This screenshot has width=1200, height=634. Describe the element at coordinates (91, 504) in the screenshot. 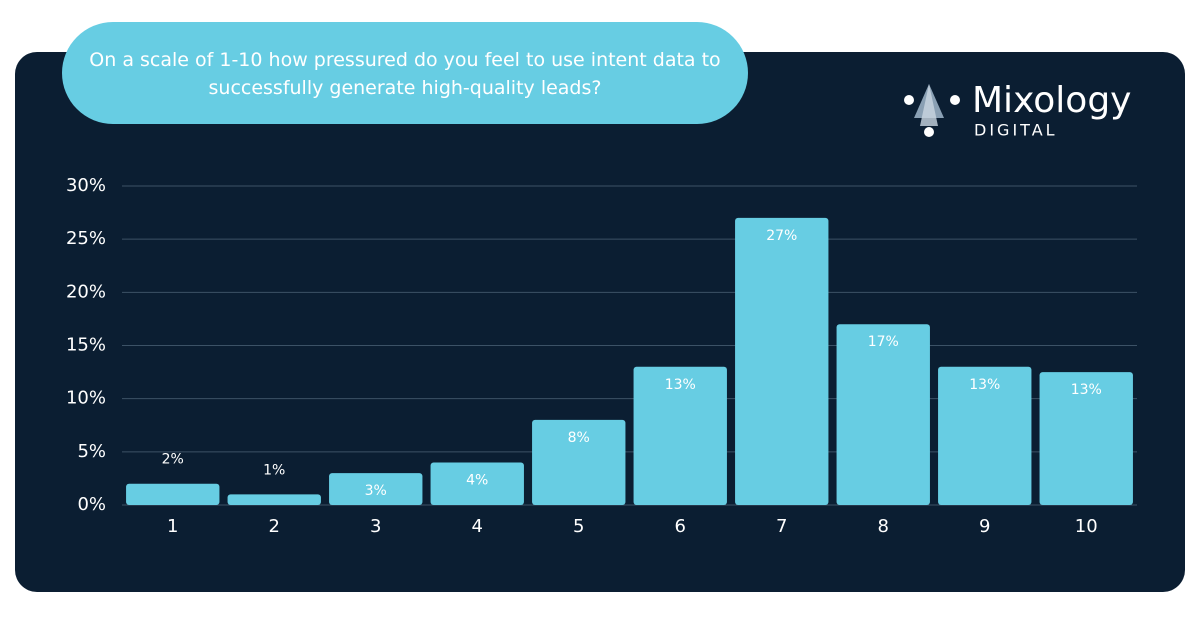

I see `y-tick-label: 0%` at that location.